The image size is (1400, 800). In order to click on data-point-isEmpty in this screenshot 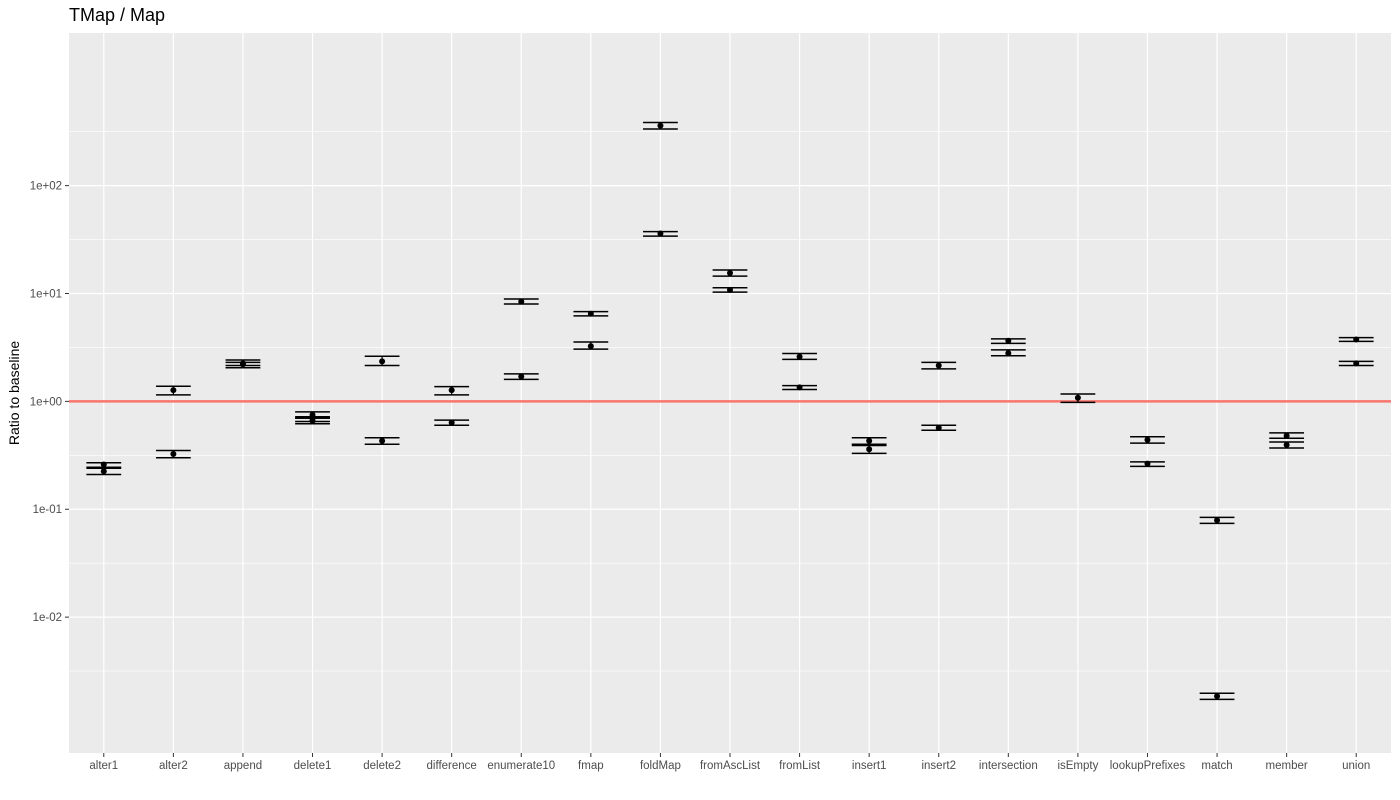, I will do `click(1078, 398)`.